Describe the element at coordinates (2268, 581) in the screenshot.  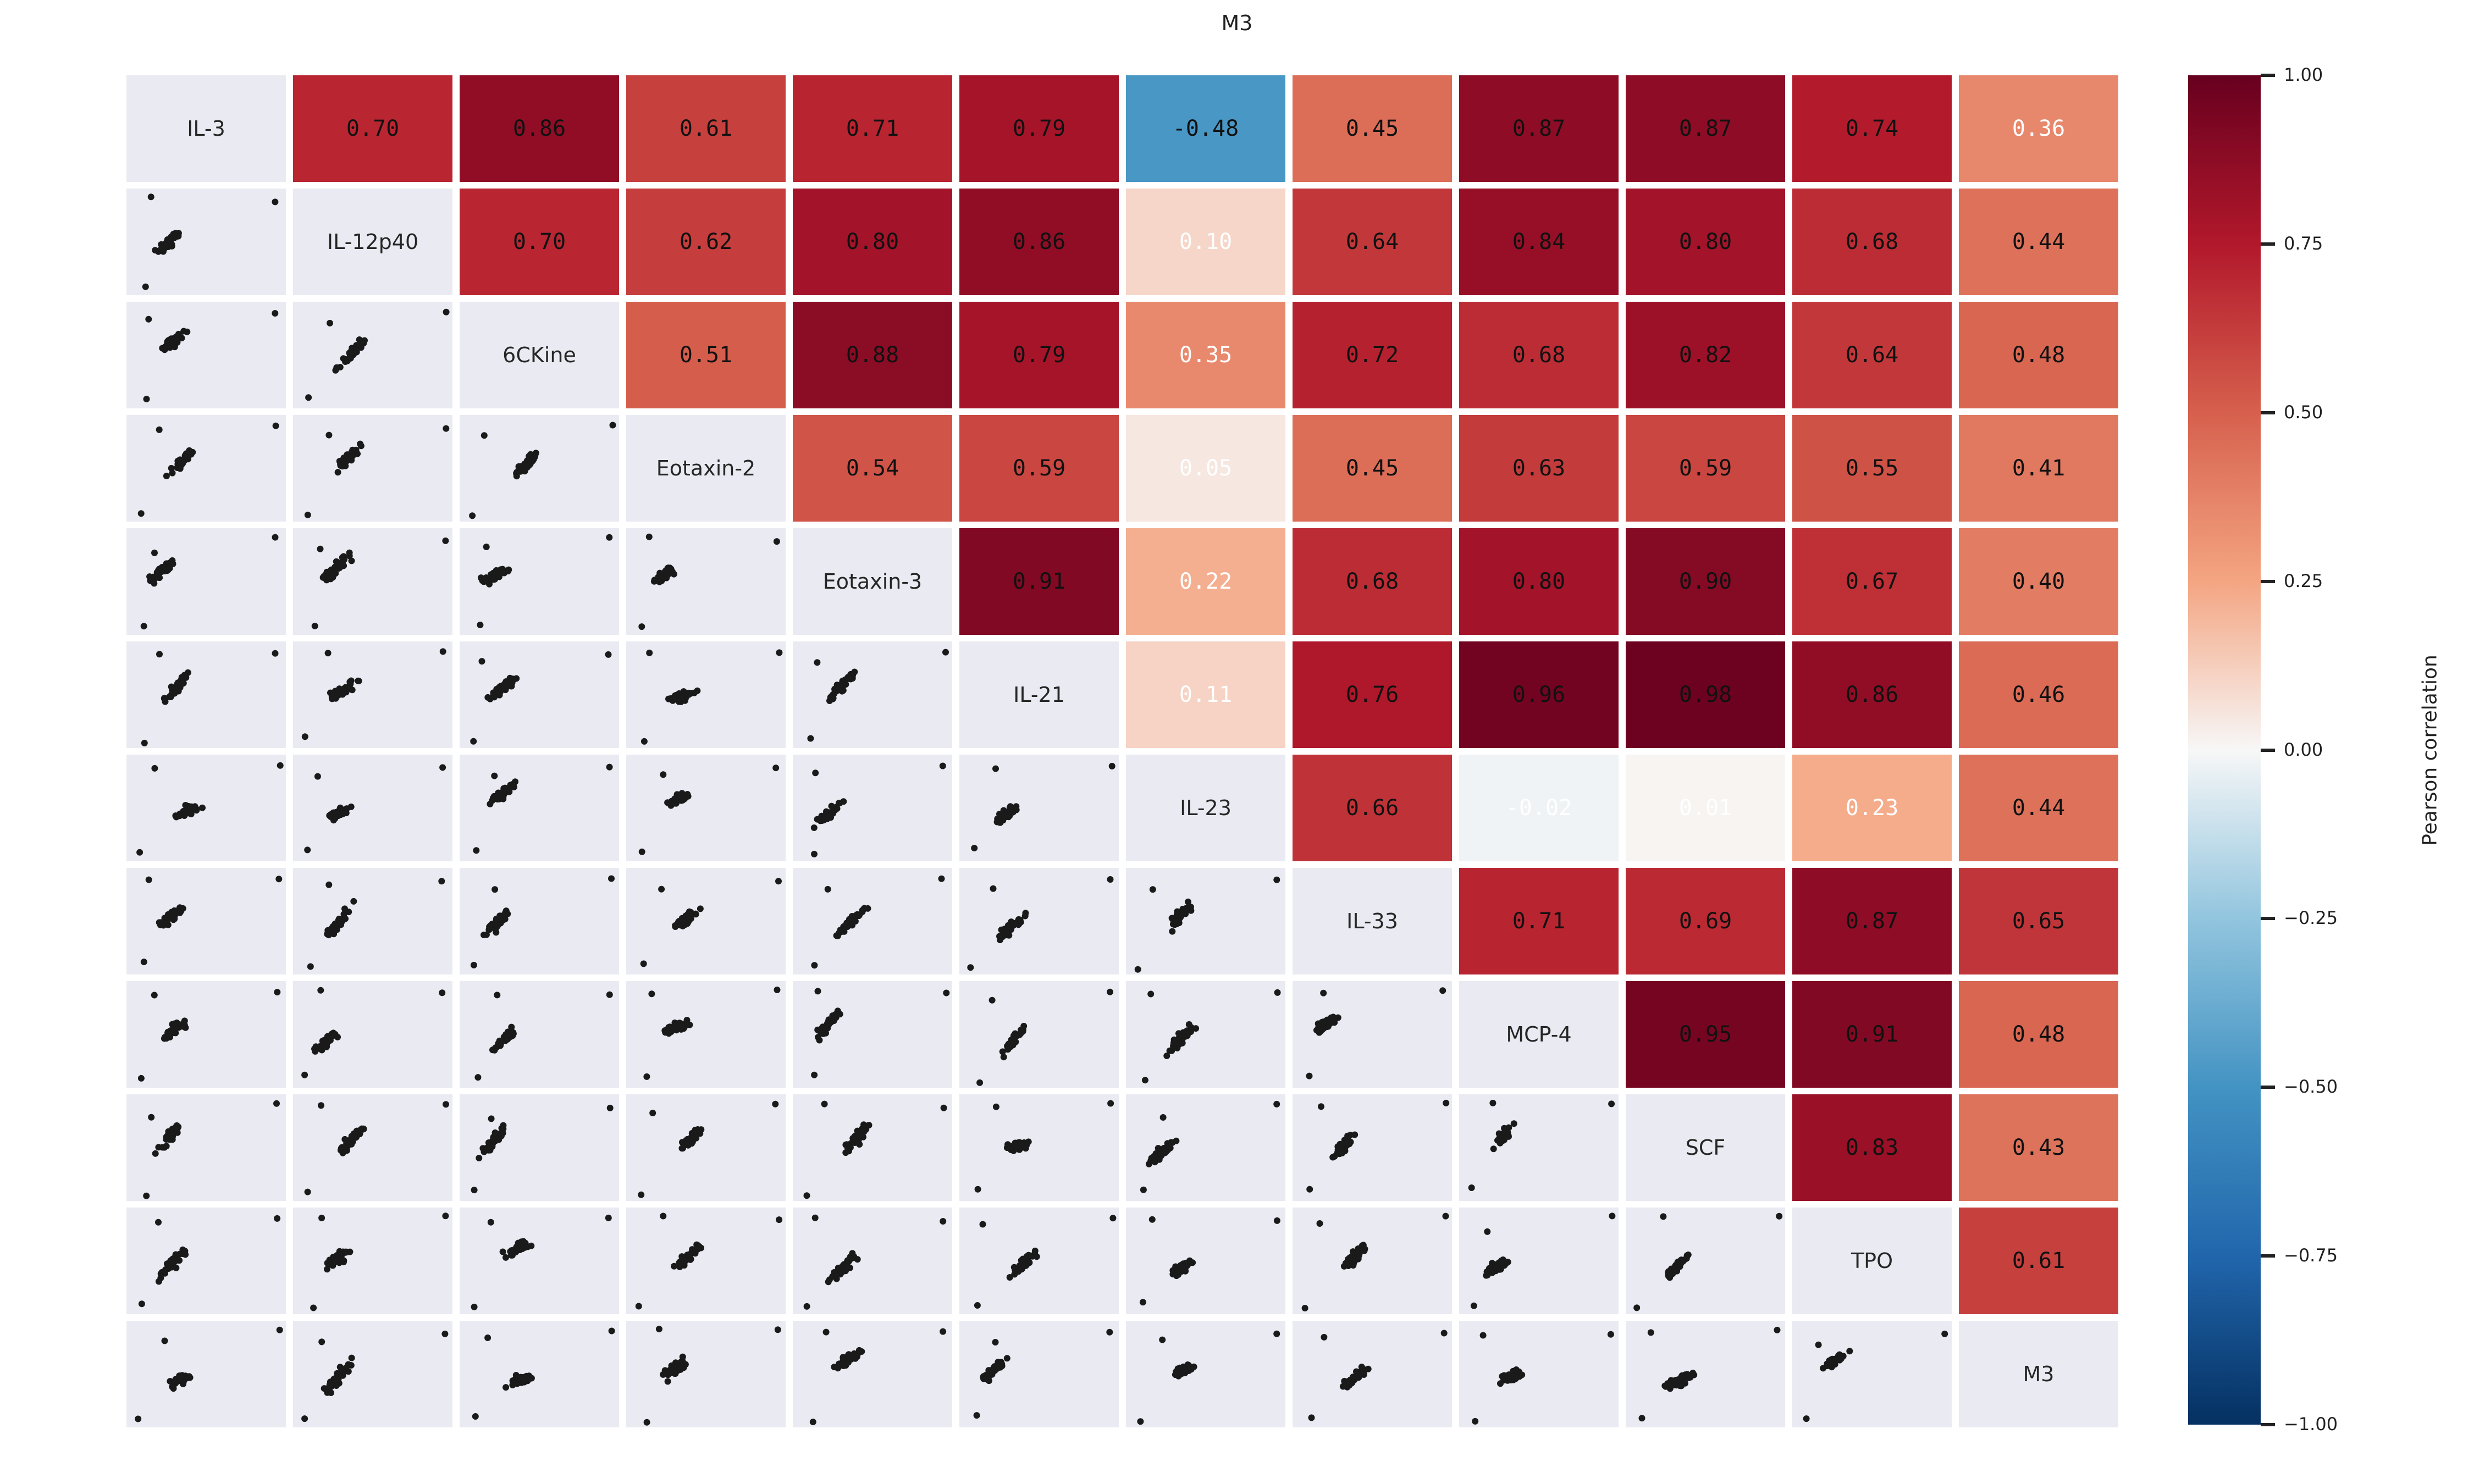
I see `colorbar-tick-mark` at that location.